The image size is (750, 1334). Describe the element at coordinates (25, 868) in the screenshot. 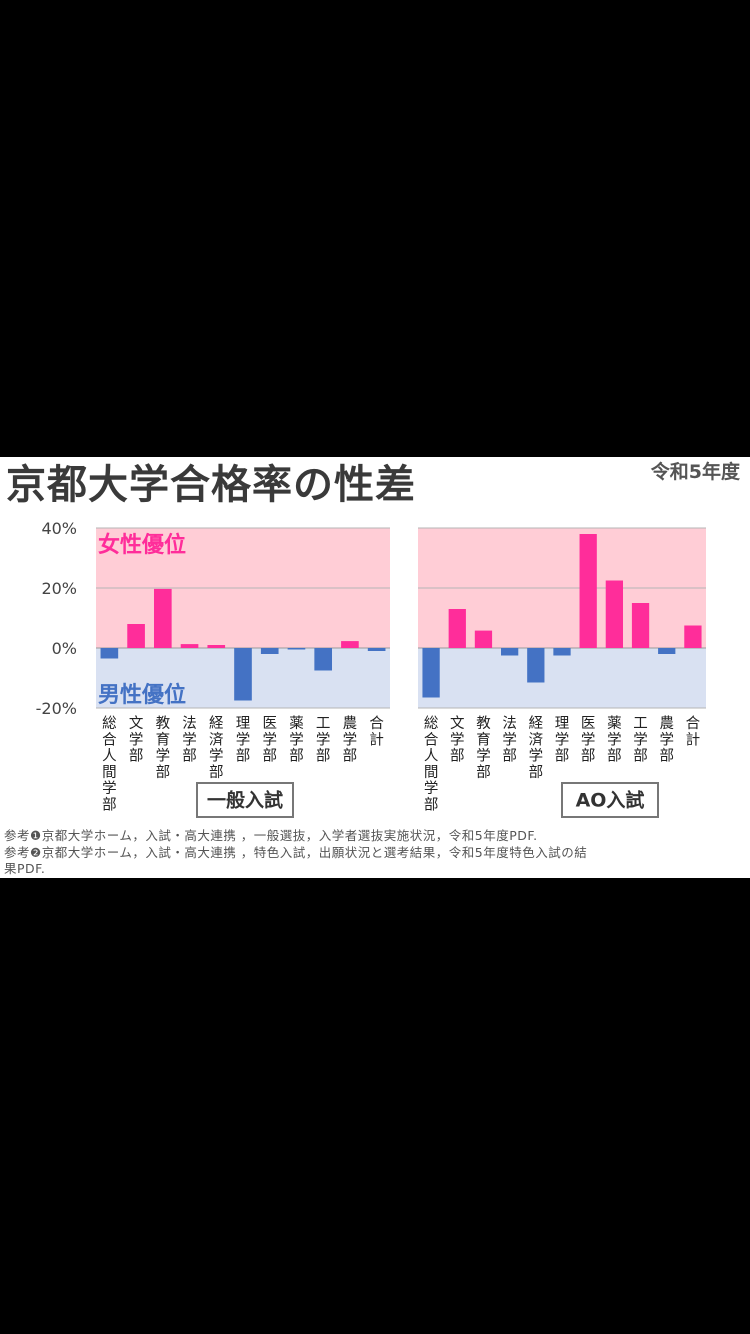

I see `reference-2-cont: 果PDF.` at that location.